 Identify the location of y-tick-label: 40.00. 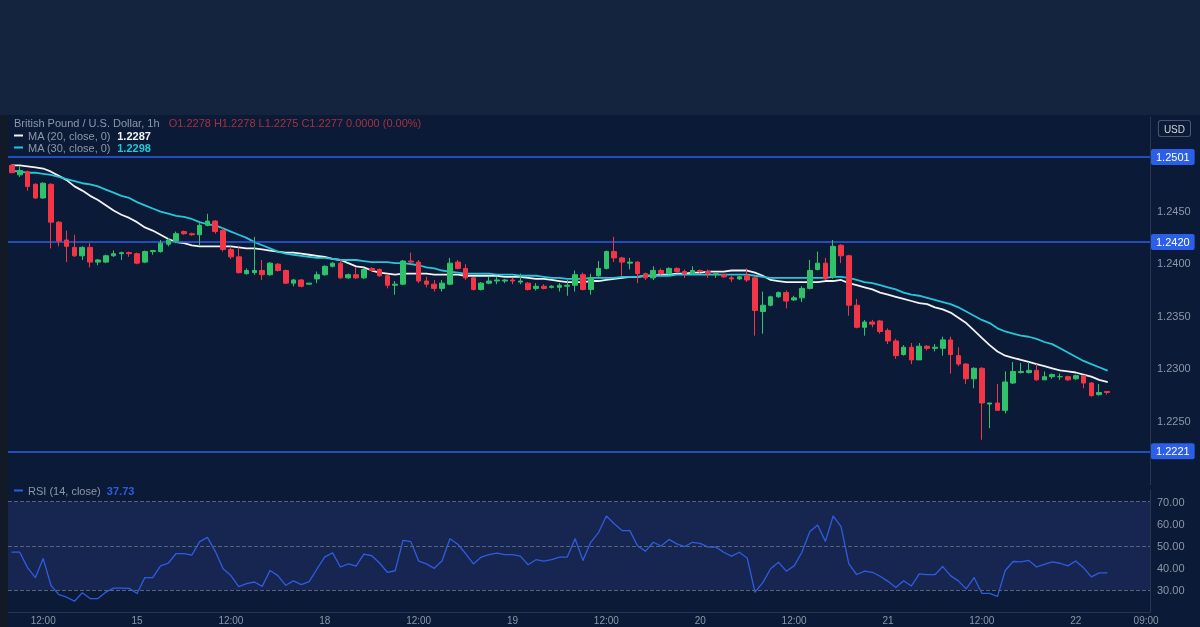
(1171, 567).